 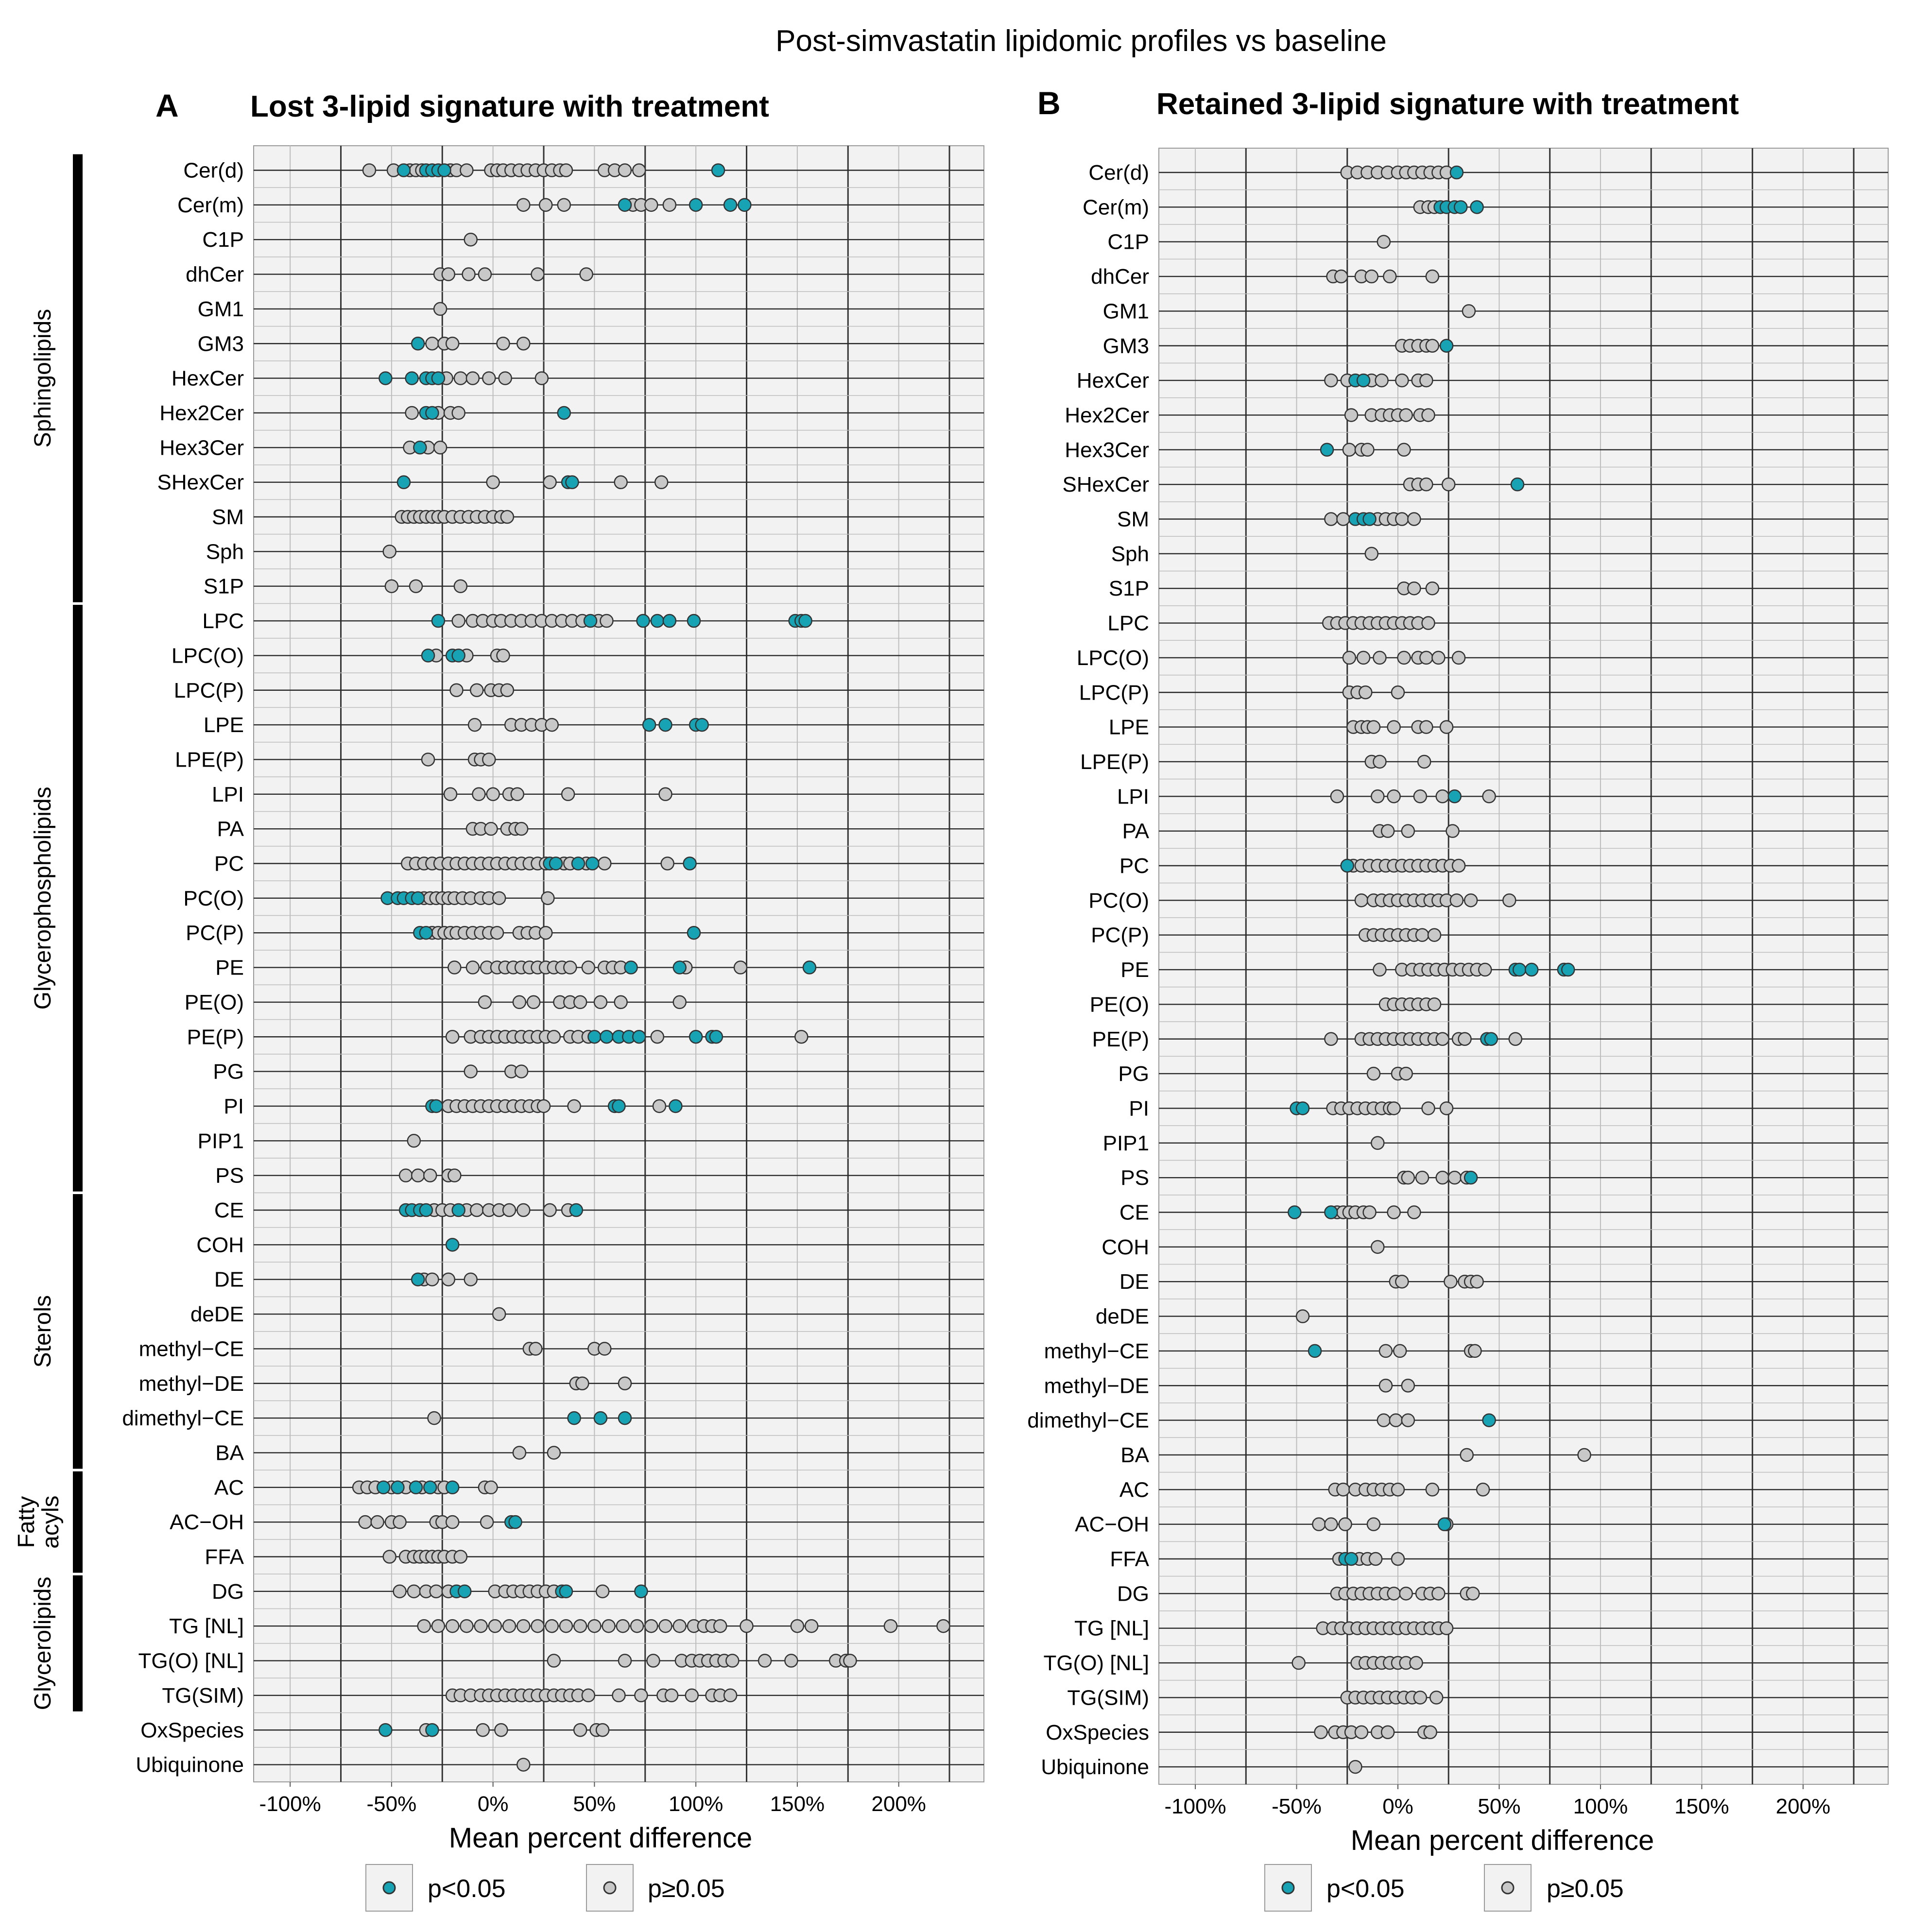 What do you see at coordinates (1113, 658) in the screenshot?
I see `panel-b-category-label: LPC(O)` at bounding box center [1113, 658].